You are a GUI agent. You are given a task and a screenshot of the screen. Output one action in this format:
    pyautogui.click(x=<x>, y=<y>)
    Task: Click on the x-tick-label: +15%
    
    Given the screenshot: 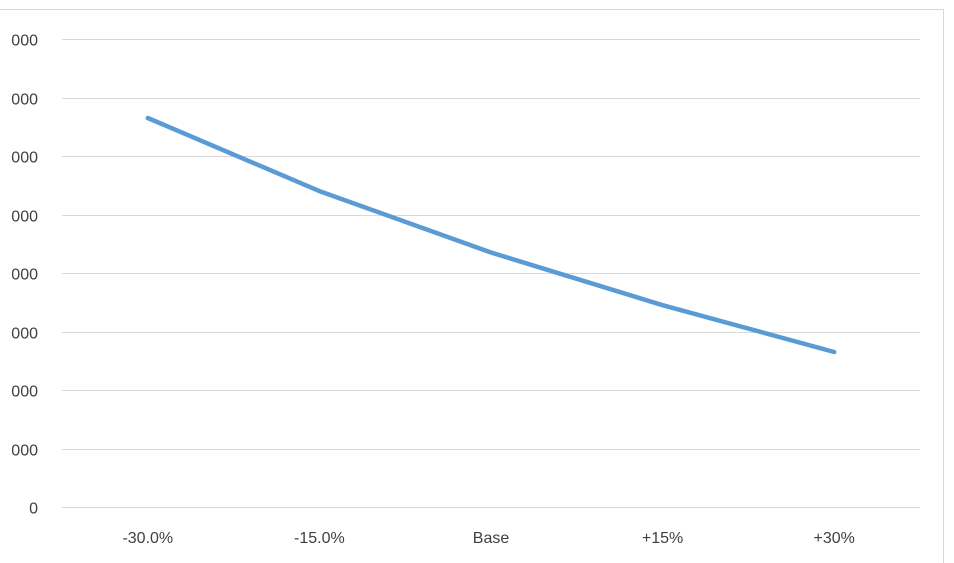 What is the action you would take?
    pyautogui.click(x=662, y=538)
    